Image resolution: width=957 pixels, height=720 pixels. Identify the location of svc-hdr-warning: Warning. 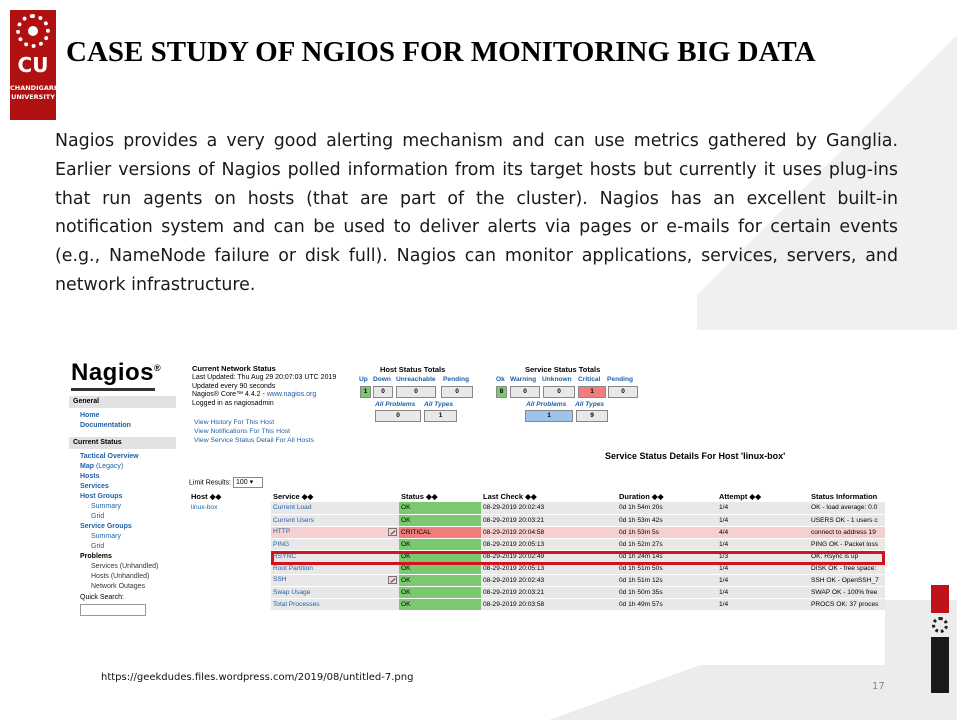
(523, 379).